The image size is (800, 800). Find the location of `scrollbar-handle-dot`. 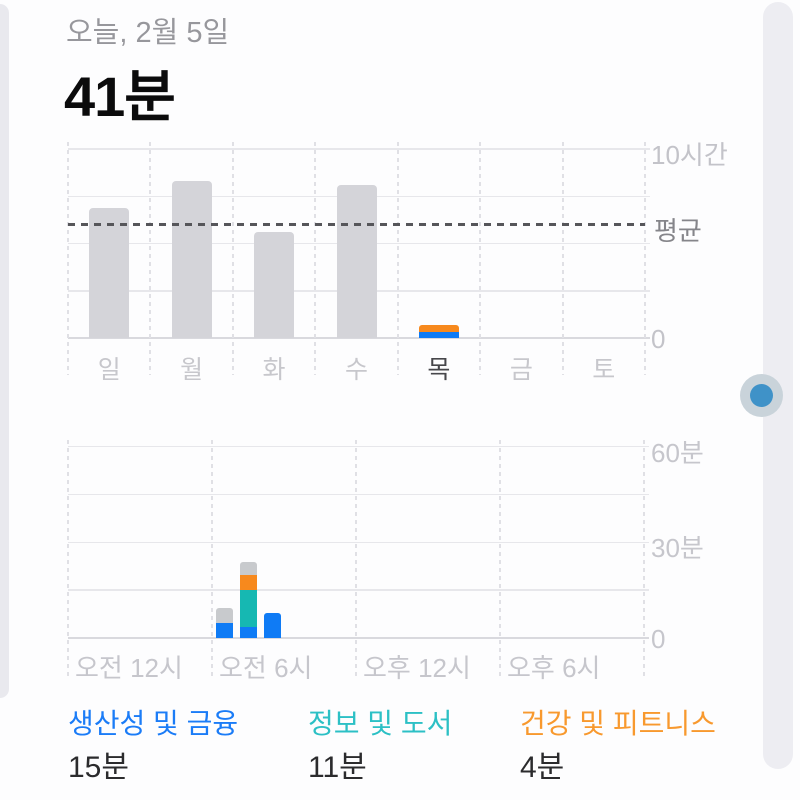

scrollbar-handle-dot is located at coordinates (761, 395).